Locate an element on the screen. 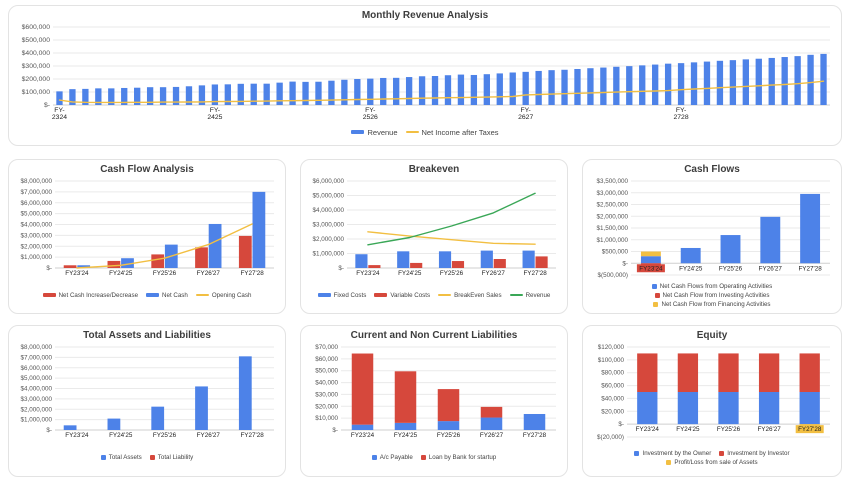 This screenshot has width=850, height=491. svg-text: $120,000 is located at coordinates (611, 347).